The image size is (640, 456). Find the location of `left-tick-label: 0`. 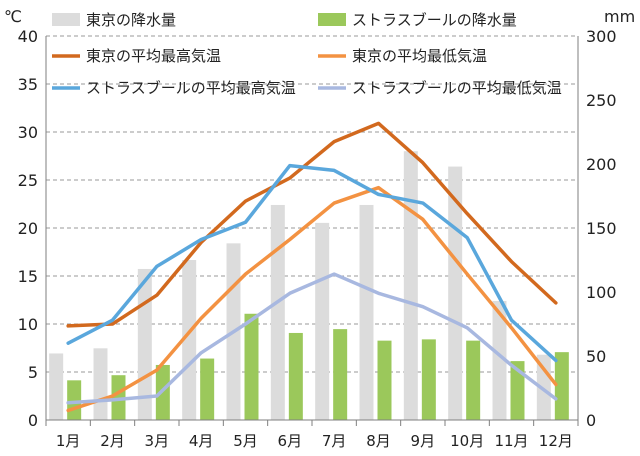

left-tick-label: 0 is located at coordinates (33, 420).